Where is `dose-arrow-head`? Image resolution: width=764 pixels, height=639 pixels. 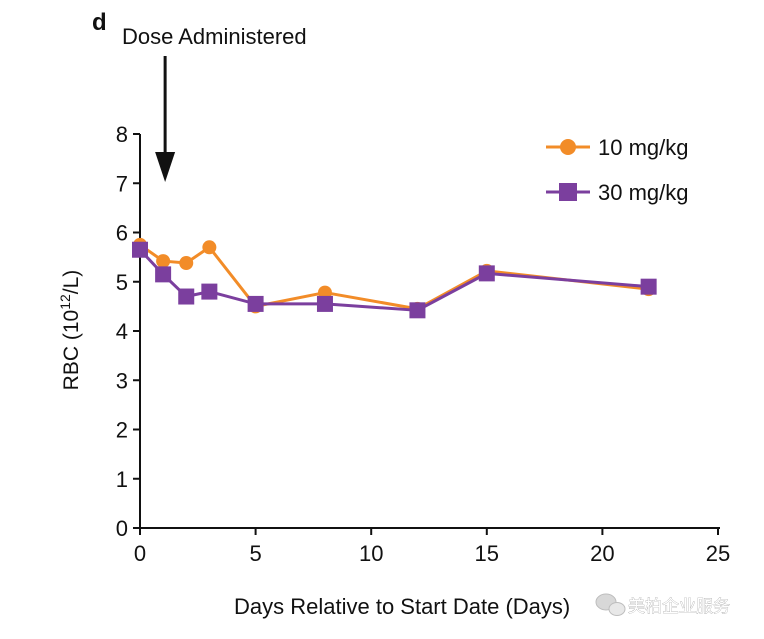 dose-arrow-head is located at coordinates (165, 167).